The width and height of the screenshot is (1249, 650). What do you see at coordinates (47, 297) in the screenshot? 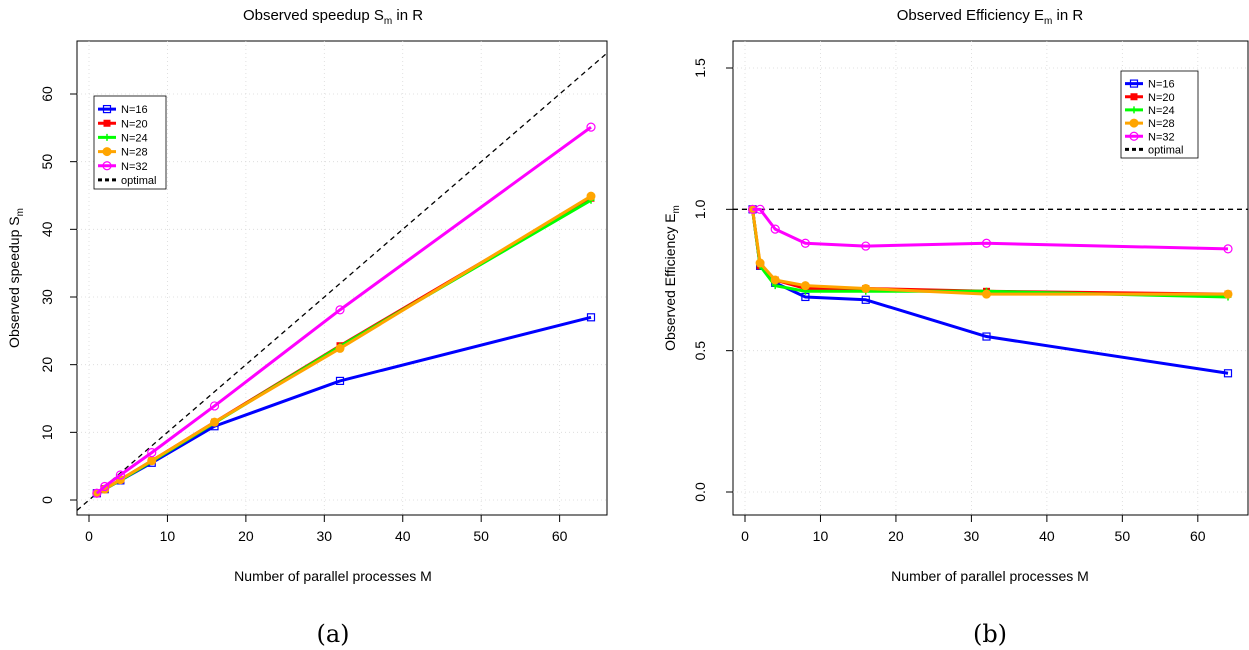
I see `y-tick-label: 30` at bounding box center [47, 297].